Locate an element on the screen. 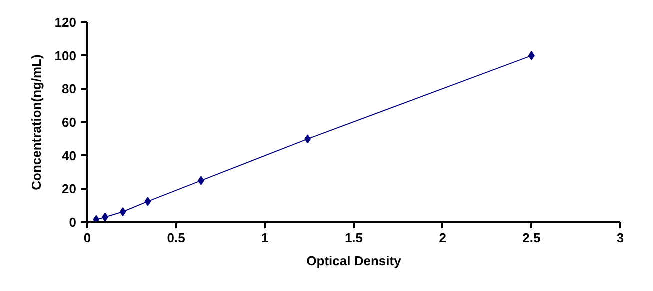  y-tick-label: 20 is located at coordinates (69, 189).